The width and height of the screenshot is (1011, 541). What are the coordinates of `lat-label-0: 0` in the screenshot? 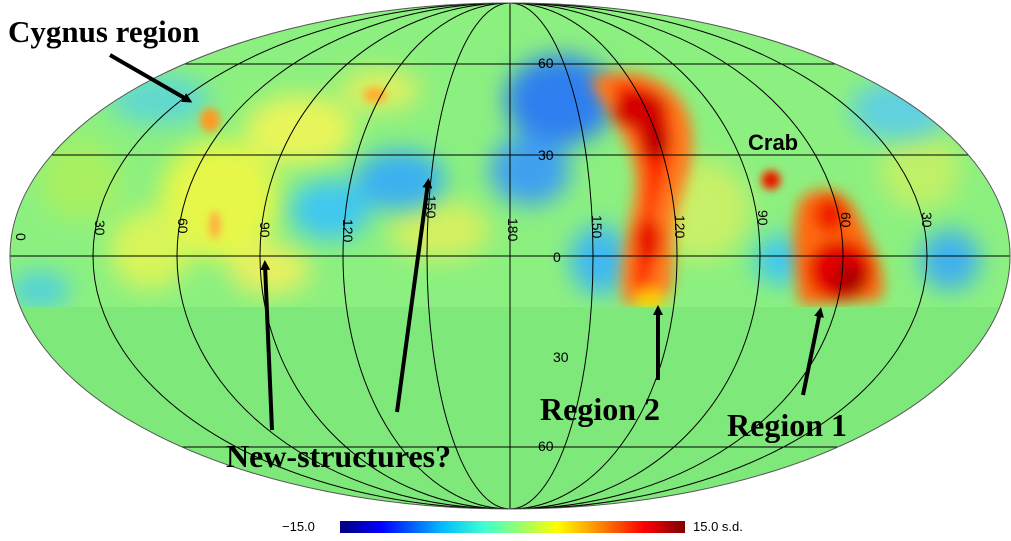 It's located at (557, 257).